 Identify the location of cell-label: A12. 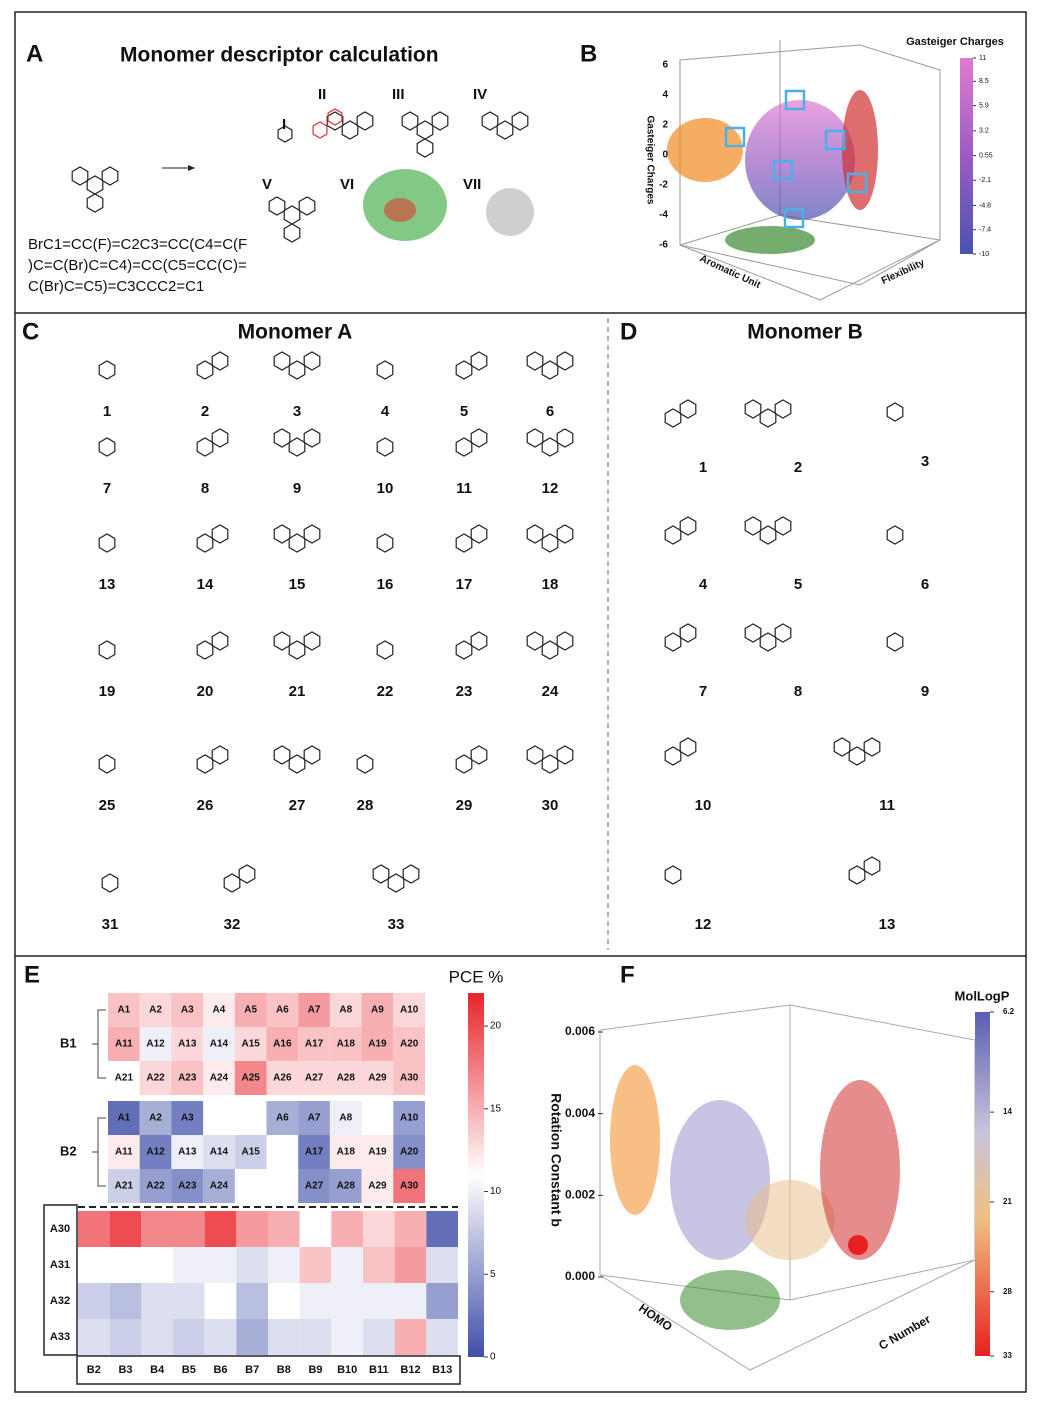
(155, 1044).